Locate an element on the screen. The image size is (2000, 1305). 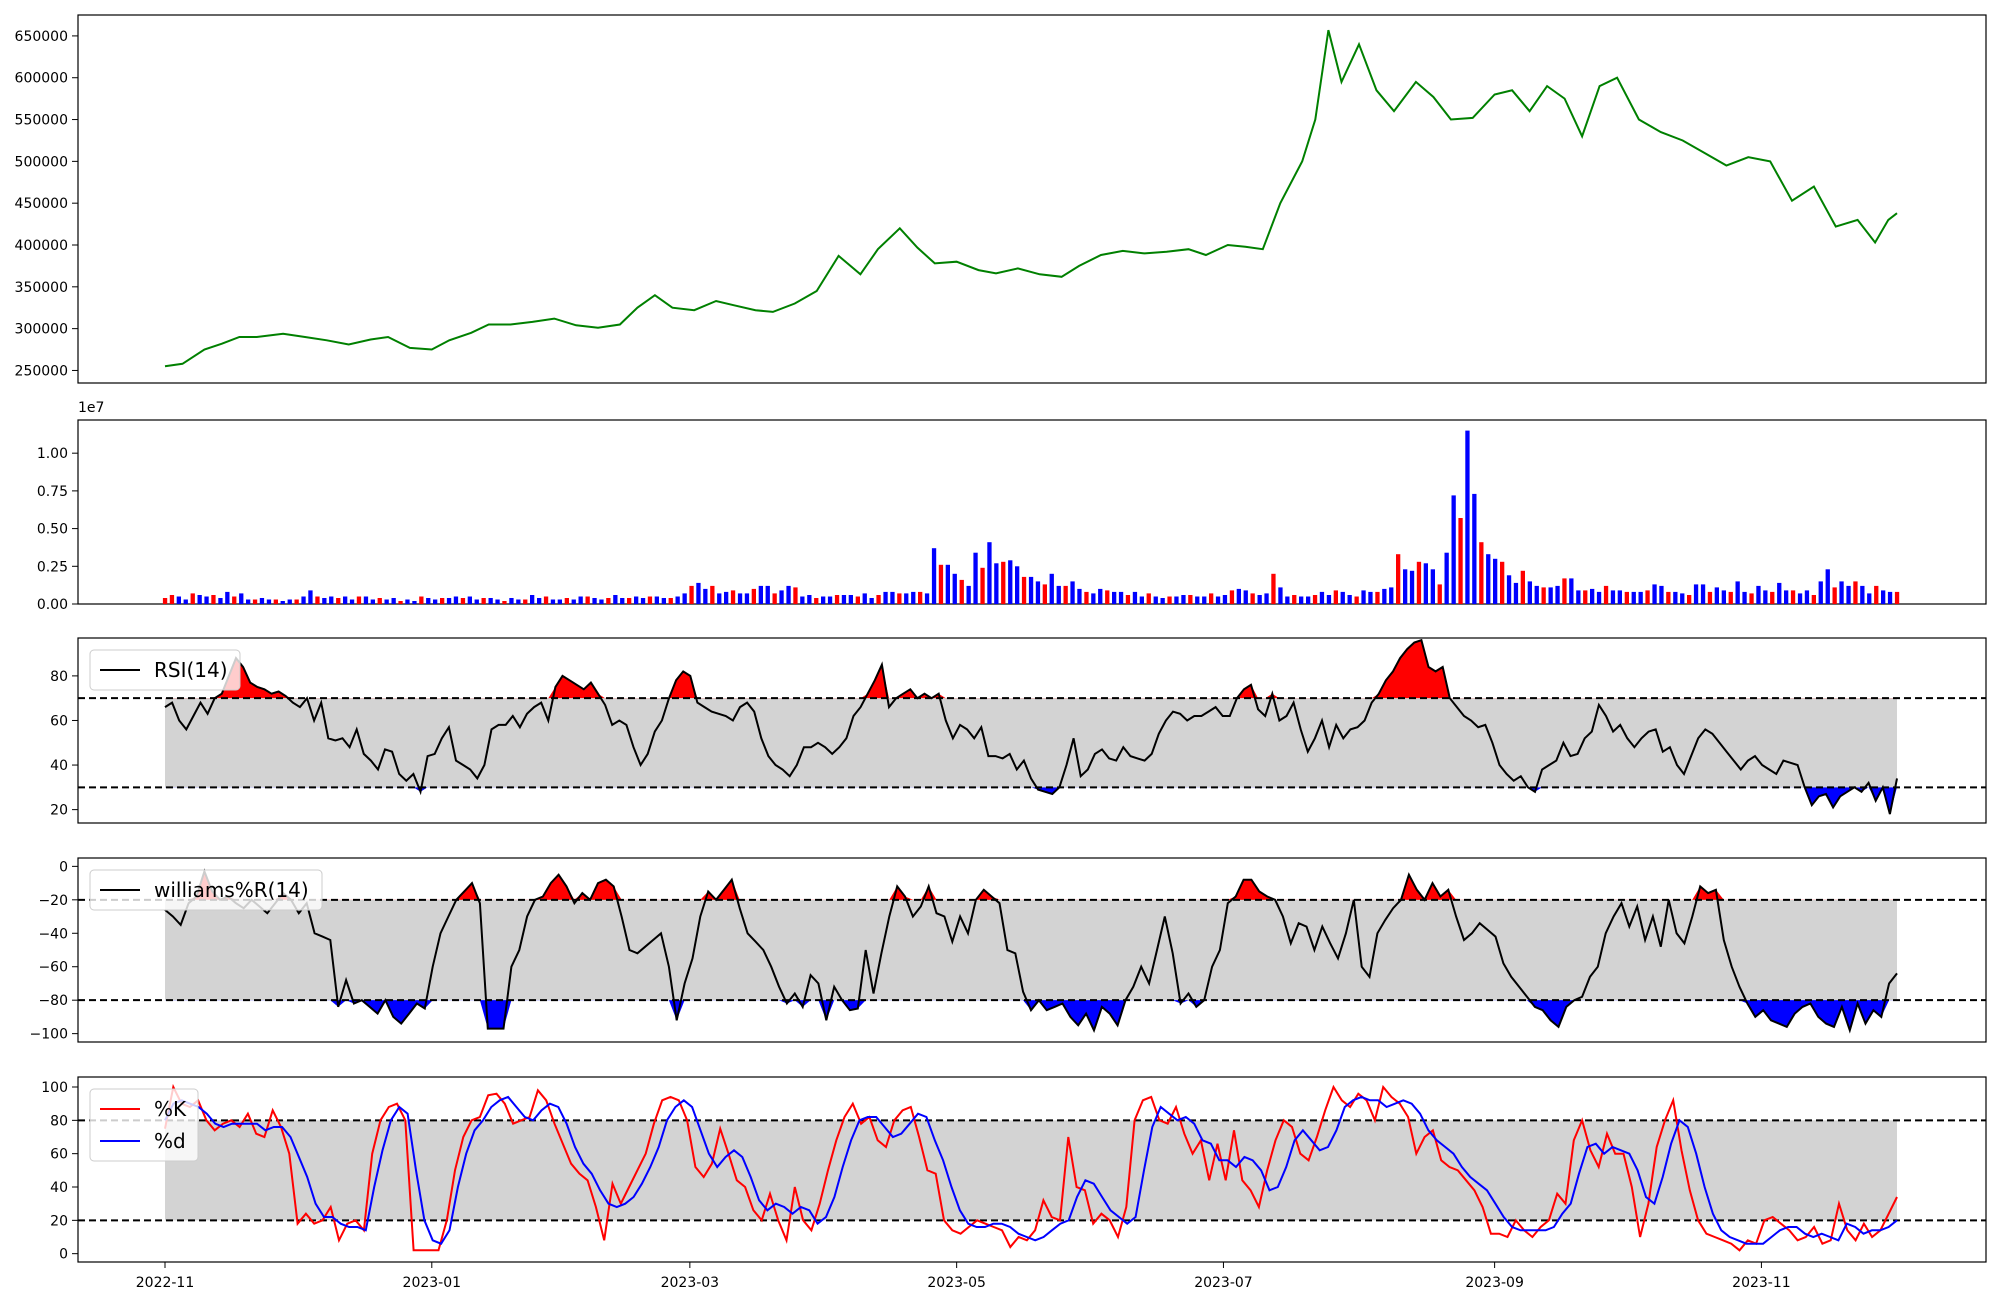
x-tick-label: 2022-11 is located at coordinates (165, 1283).